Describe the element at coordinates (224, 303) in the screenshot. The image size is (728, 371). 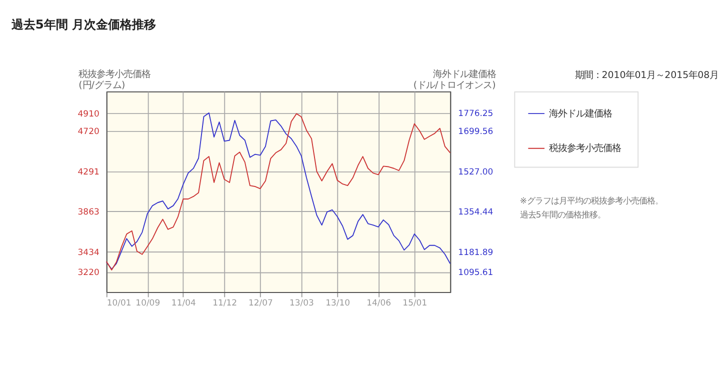
I see `x-tick-label: 11/12` at that location.